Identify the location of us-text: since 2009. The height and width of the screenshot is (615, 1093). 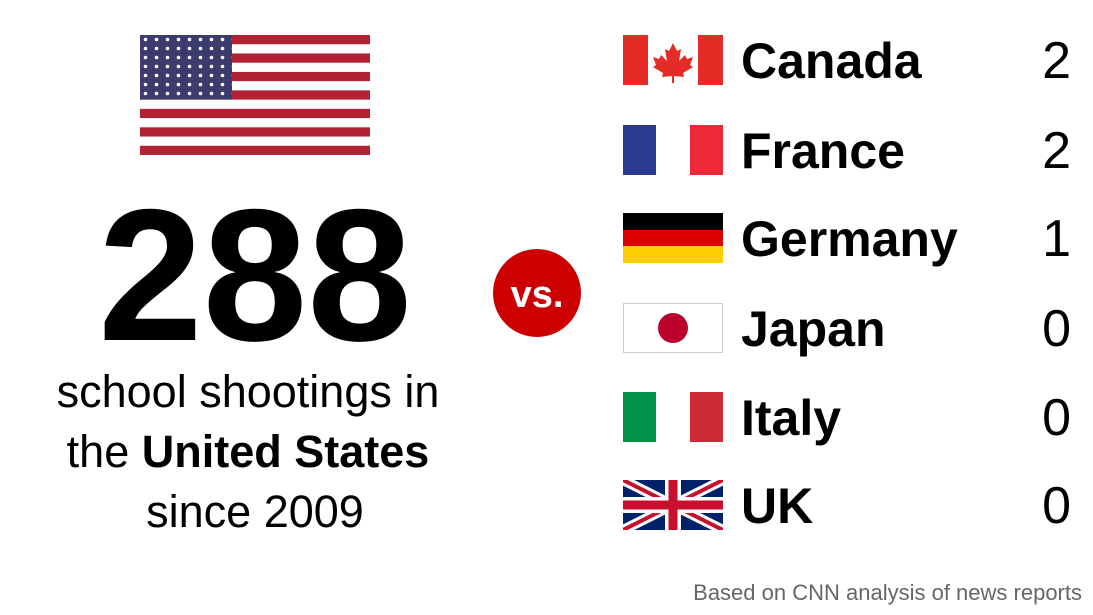
(255, 511).